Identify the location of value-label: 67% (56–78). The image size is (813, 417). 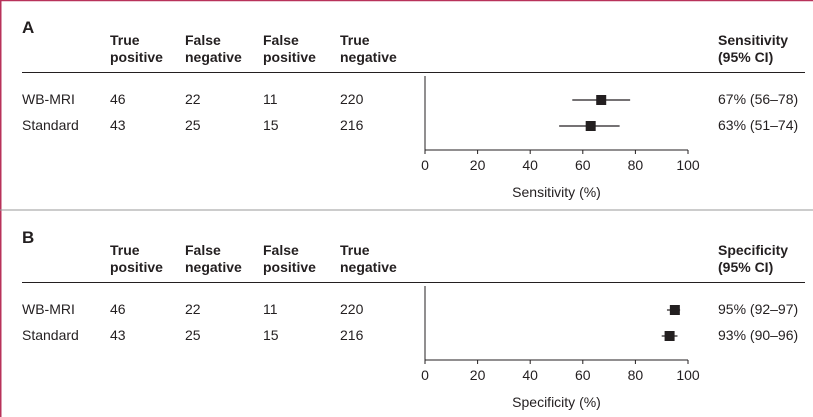
(758, 99).